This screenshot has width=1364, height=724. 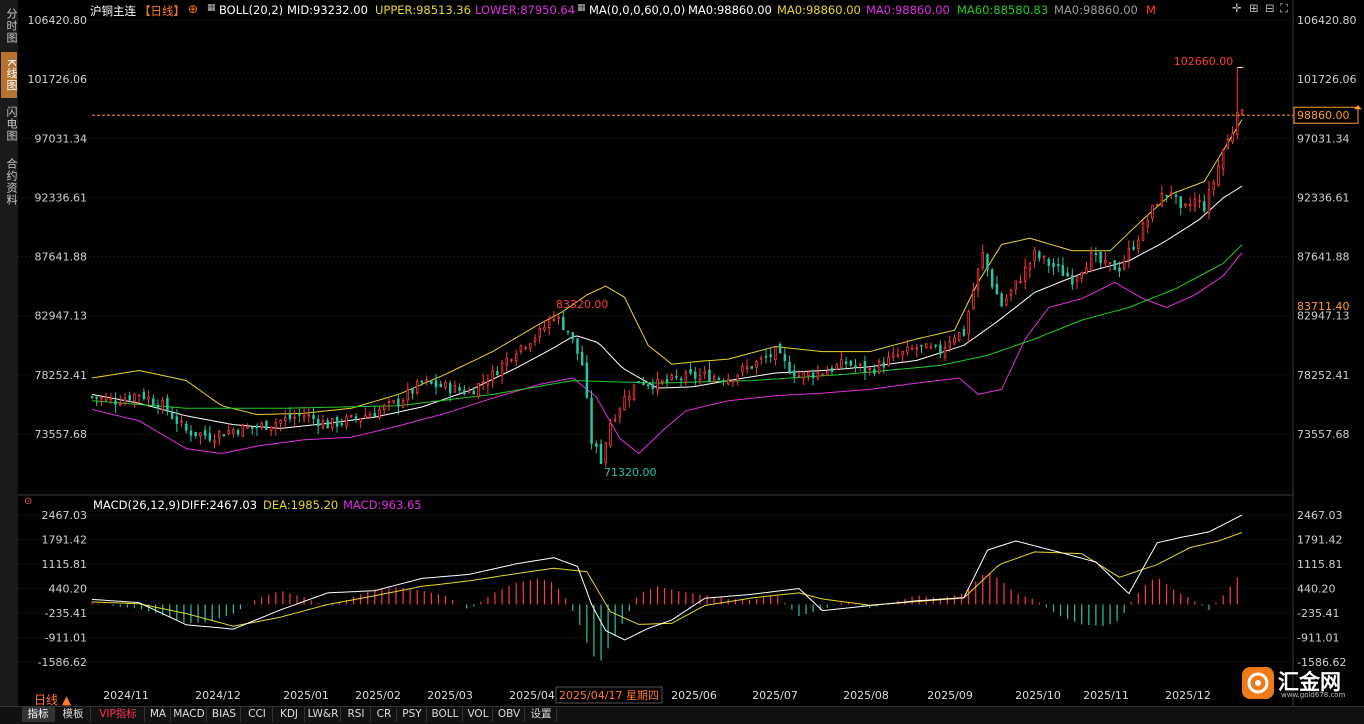 I want to click on crosshair-icon: ✛, so click(x=1237, y=8).